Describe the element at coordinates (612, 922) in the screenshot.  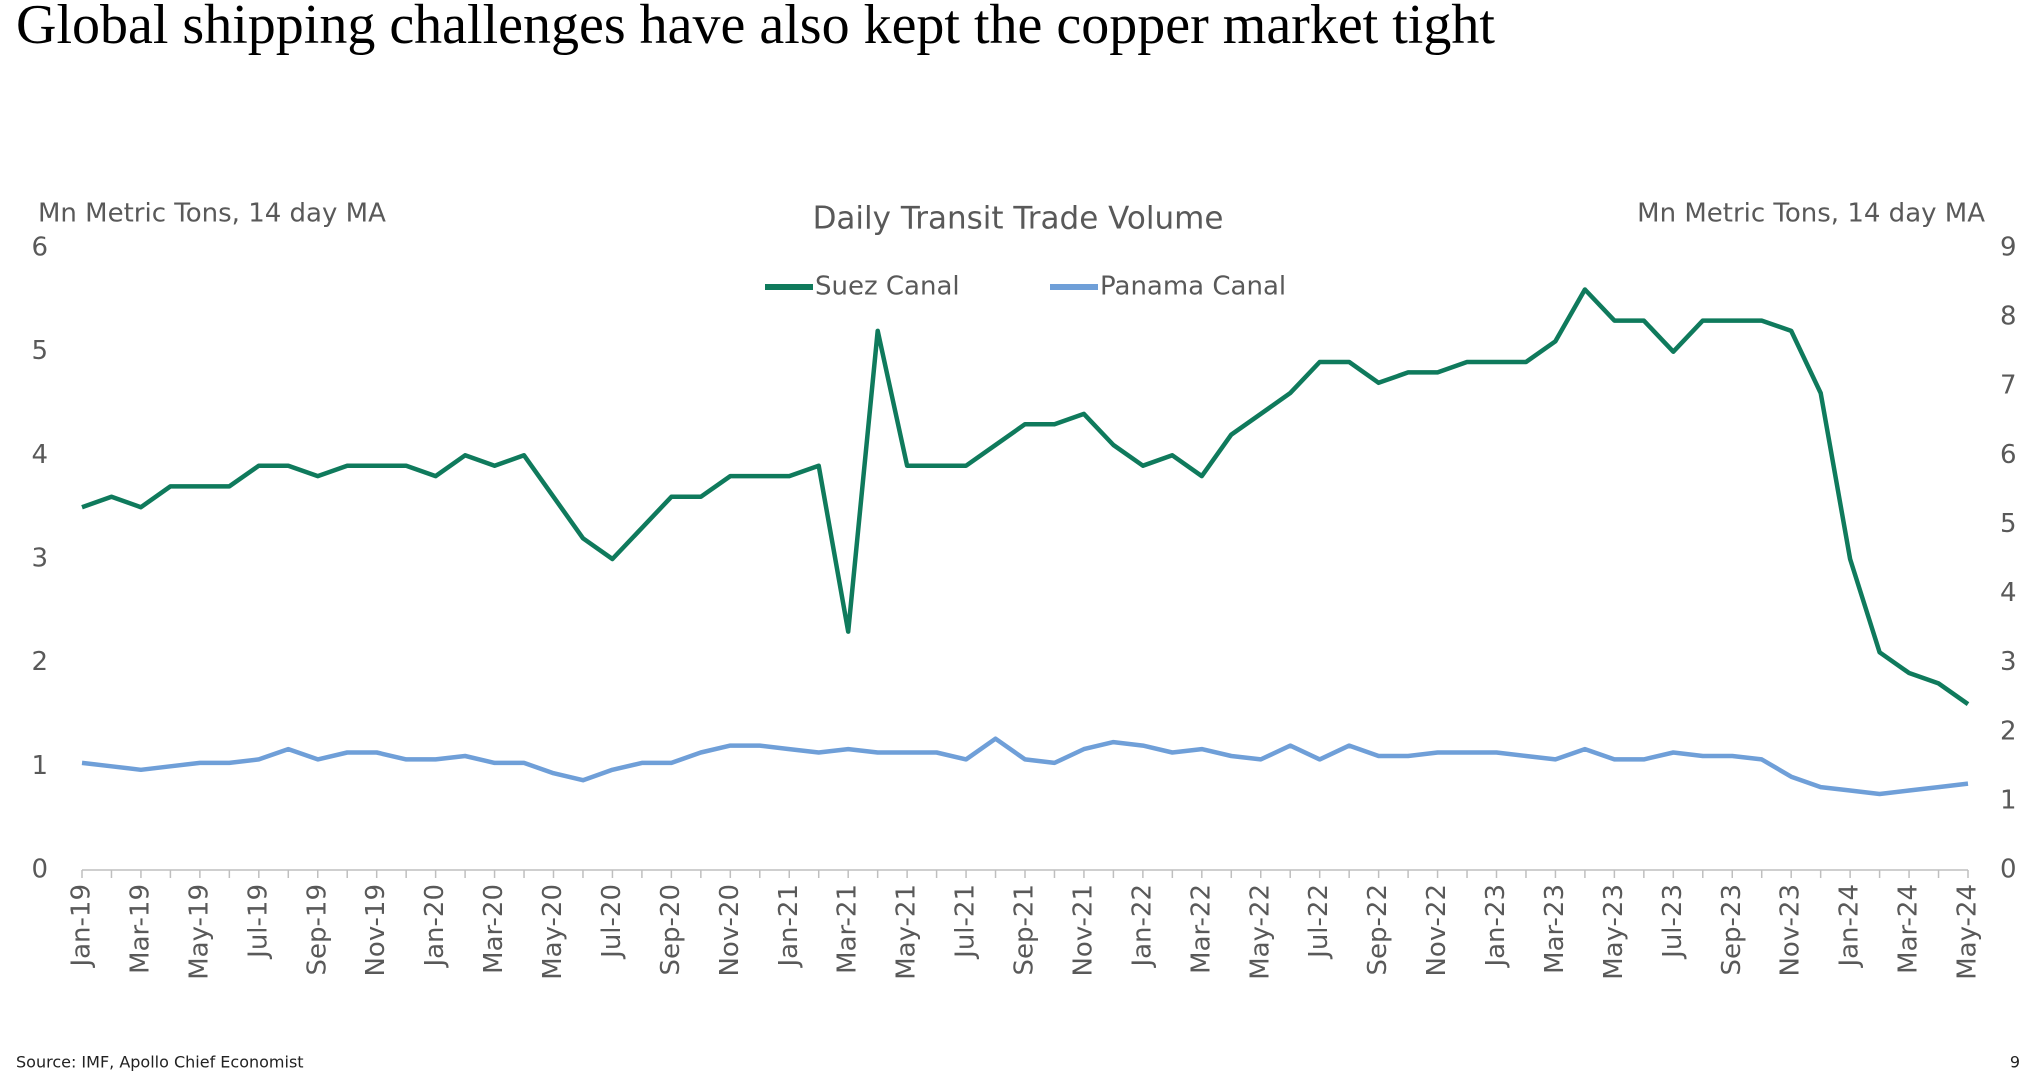
I see `x-tick-label: Jul-20` at that location.